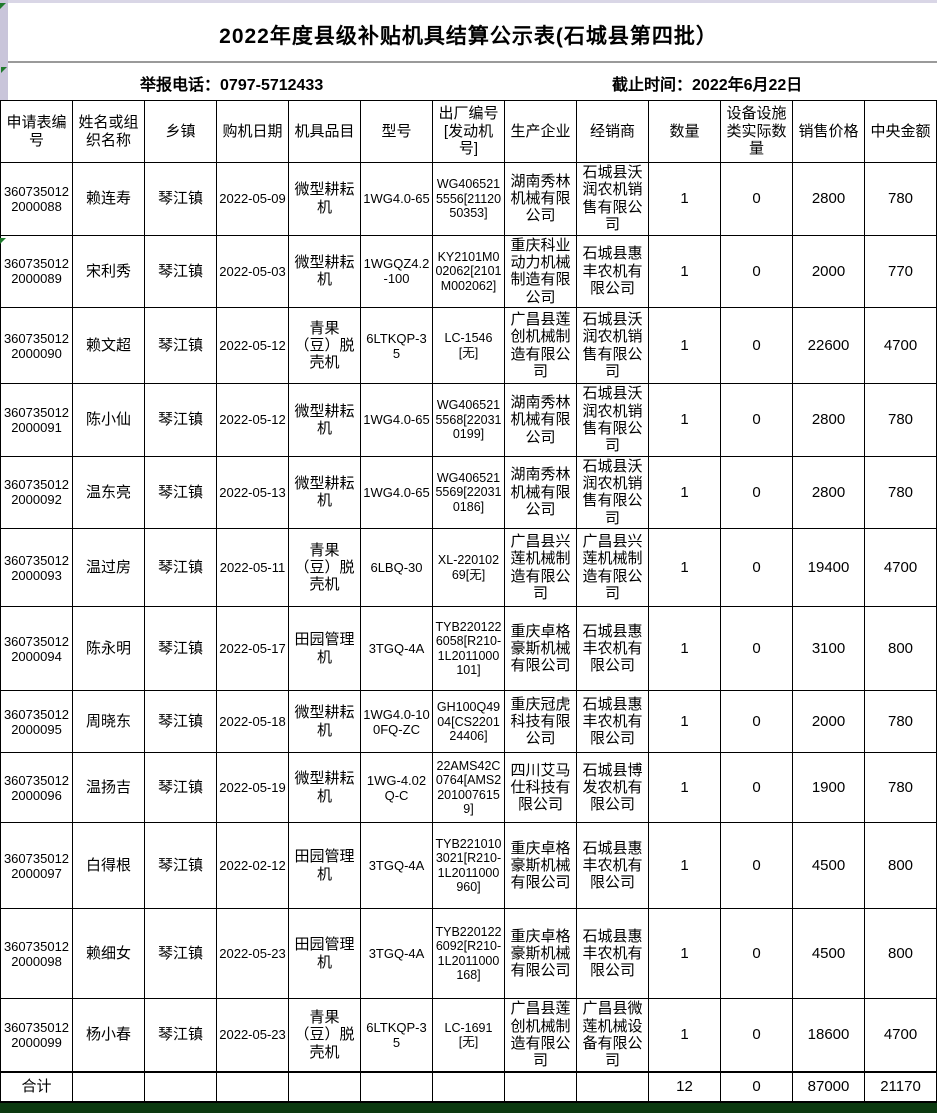 The width and height of the screenshot is (937, 1113). Describe the element at coordinates (540, 568) in the screenshot. I see `table-cell: 广昌县兴莲机械制造有限公司` at that location.